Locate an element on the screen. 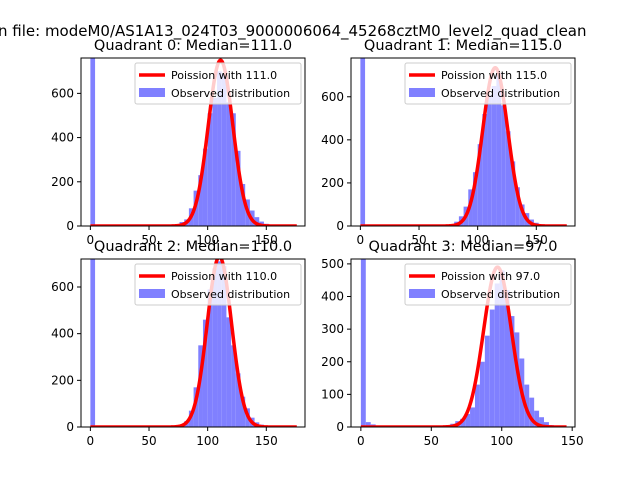 This screenshot has width=640, height=480. legend: Poission with 110.0 Observed distribution is located at coordinates (218, 284).